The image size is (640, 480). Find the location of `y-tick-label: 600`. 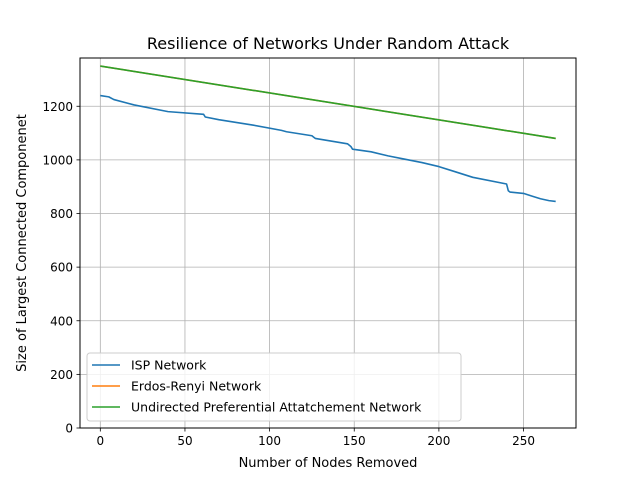

y-tick-label: 600 is located at coordinates (61, 268).